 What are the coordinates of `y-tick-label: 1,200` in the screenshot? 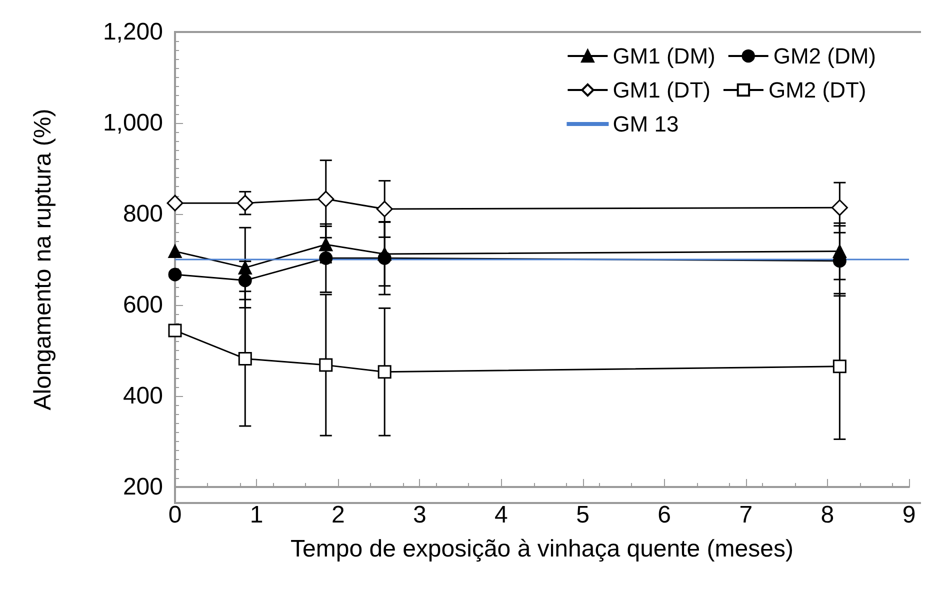 It's located at (132, 32).